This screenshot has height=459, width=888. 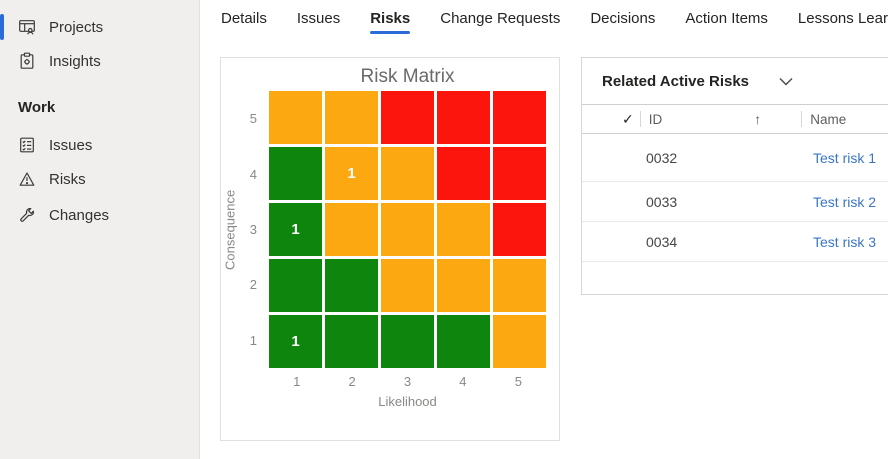 I want to click on x-tick-label: 1, so click(x=297, y=381).